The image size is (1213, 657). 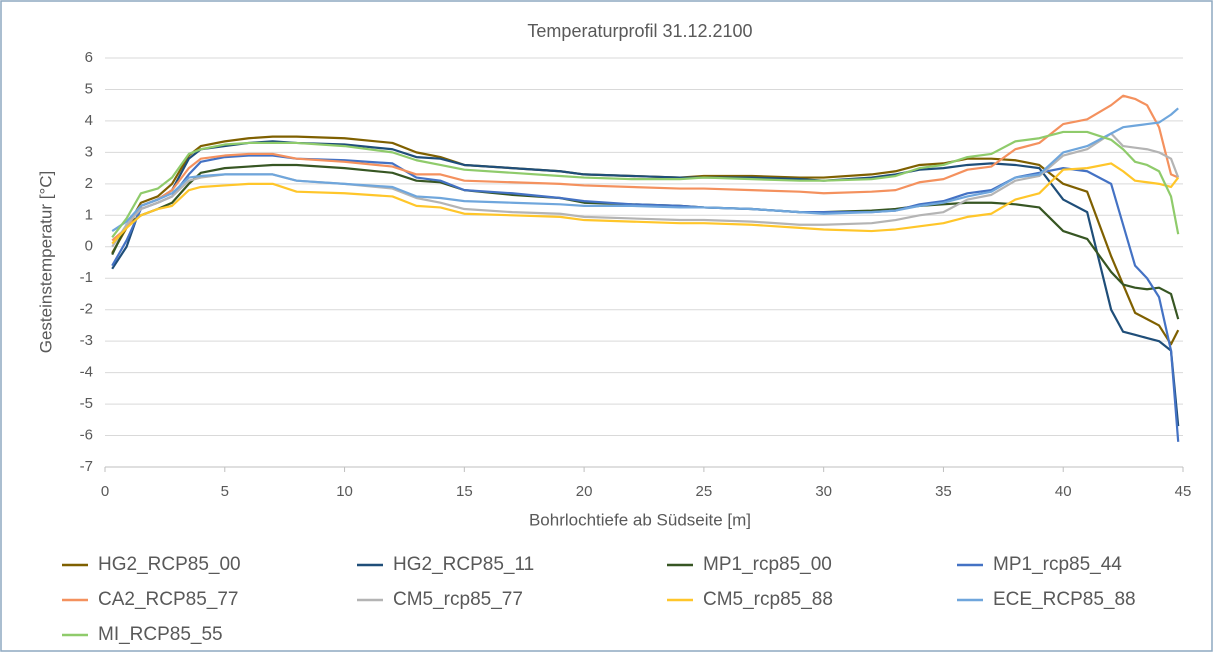 What do you see at coordinates (458, 599) in the screenshot?
I see `legend-label: CM5_rcp85_77` at bounding box center [458, 599].